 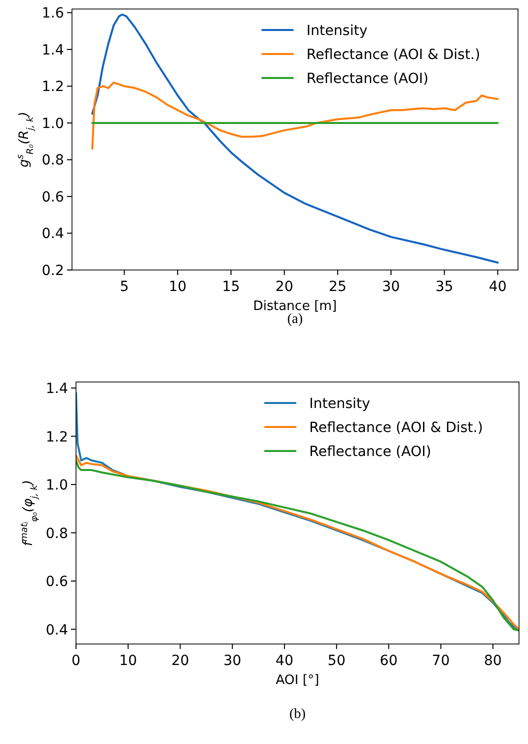 I want to click on x-tick-label: 15, so click(x=231, y=287).